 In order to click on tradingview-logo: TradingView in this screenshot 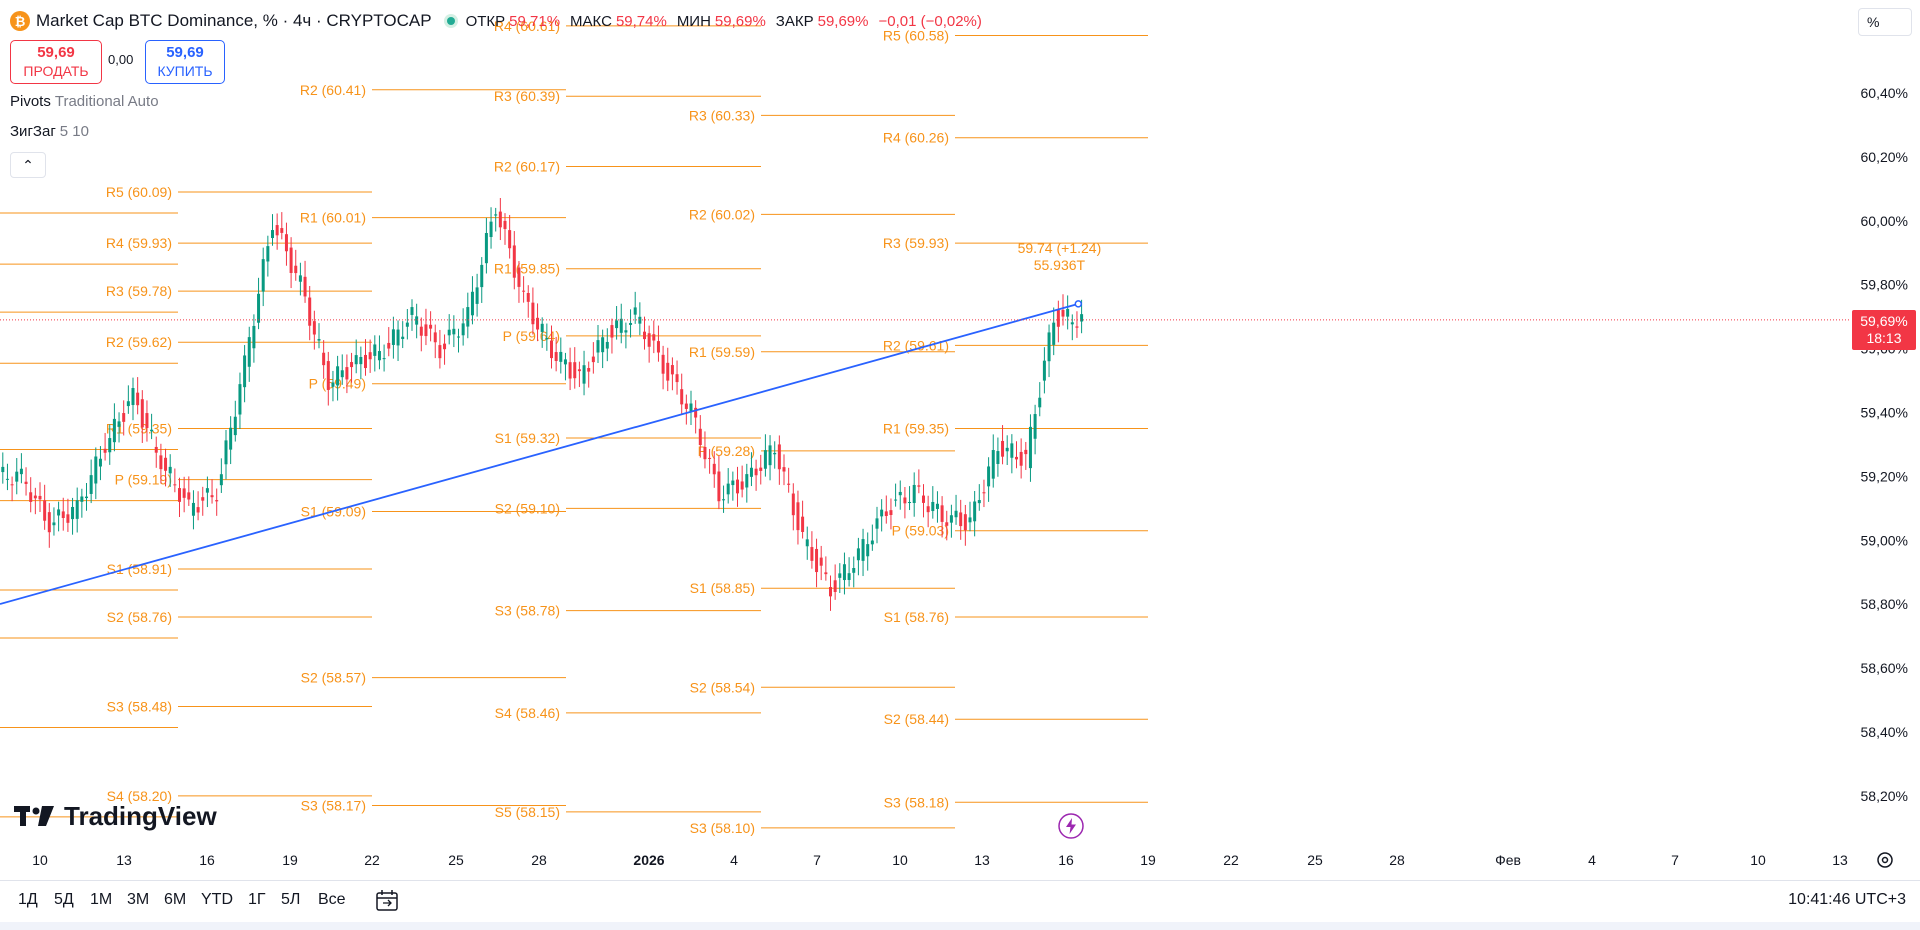, I will do `click(115, 816)`.